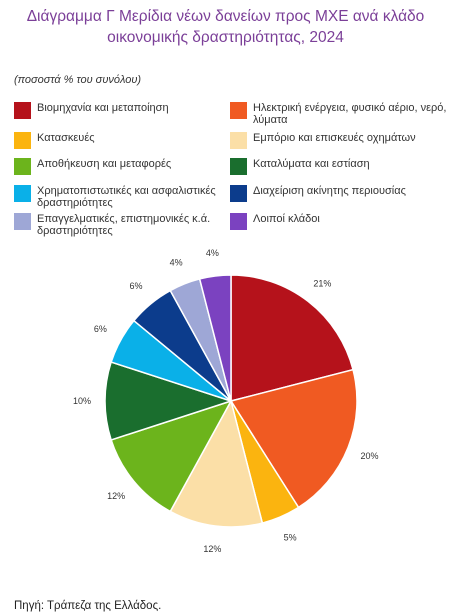 The width and height of the screenshot is (451, 615). Describe the element at coordinates (286, 219) in the screenshot. I see `legend-label: Λοιποί κλάδοι` at that location.